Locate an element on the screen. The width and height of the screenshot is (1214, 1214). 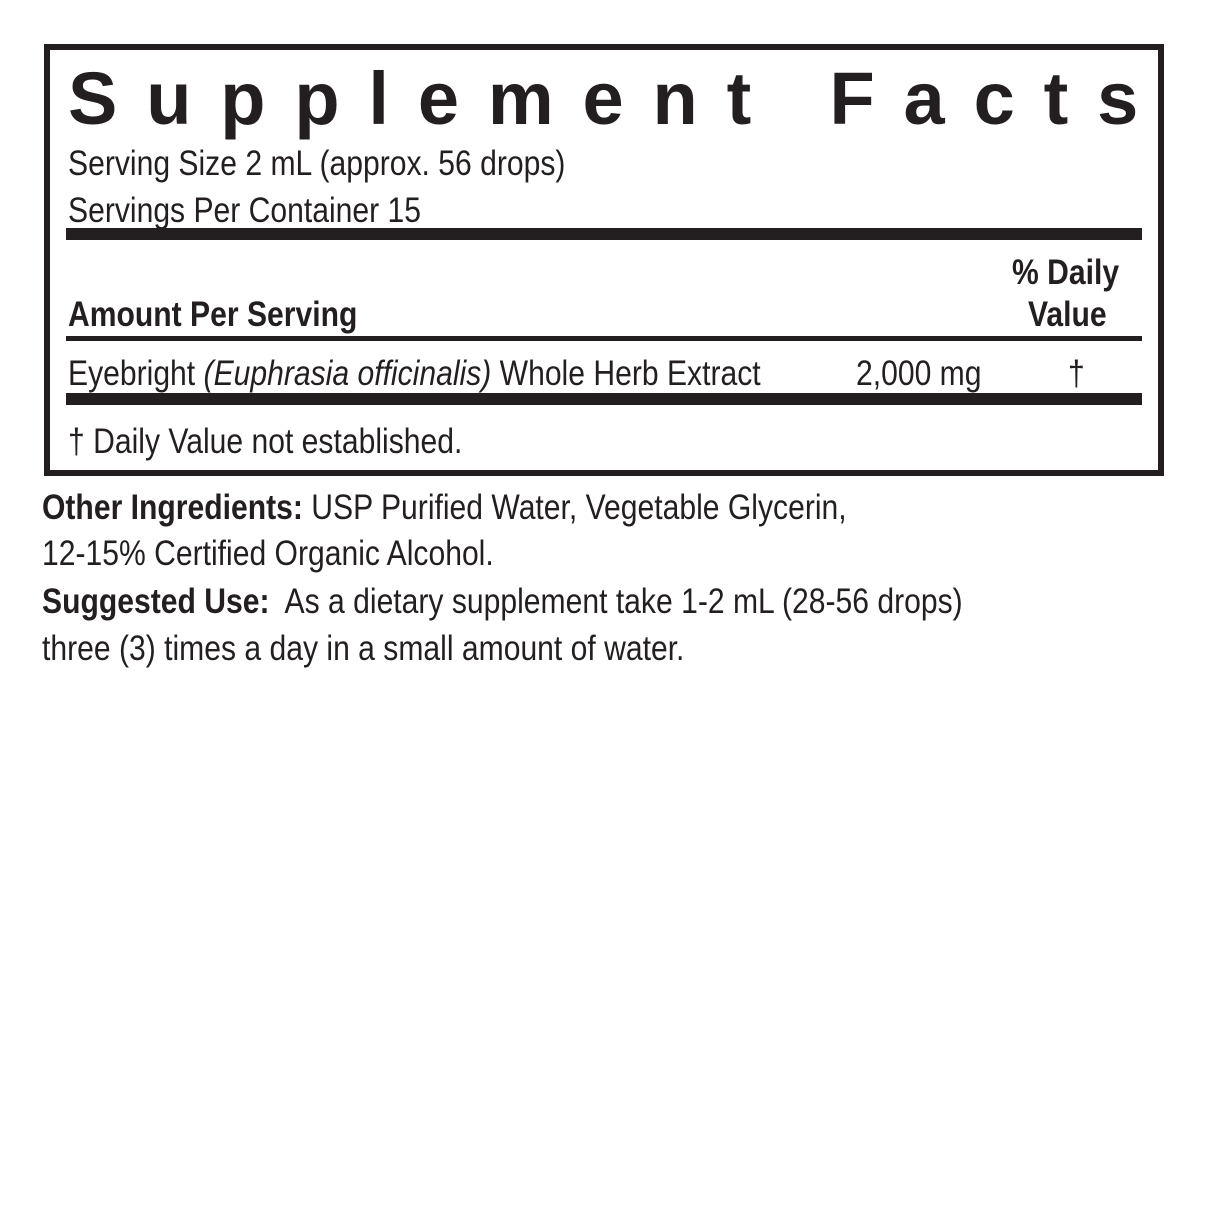
footnote: † Daily Value not established. is located at coordinates (265, 441).